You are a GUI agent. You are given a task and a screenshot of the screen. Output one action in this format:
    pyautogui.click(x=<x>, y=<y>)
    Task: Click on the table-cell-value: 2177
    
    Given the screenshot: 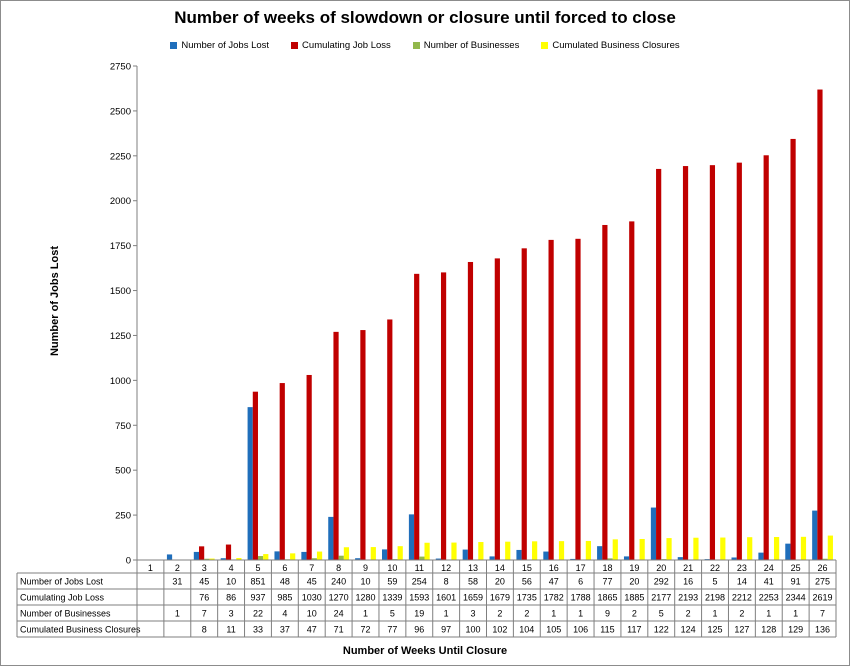 What is the action you would take?
    pyautogui.click(x=661, y=598)
    